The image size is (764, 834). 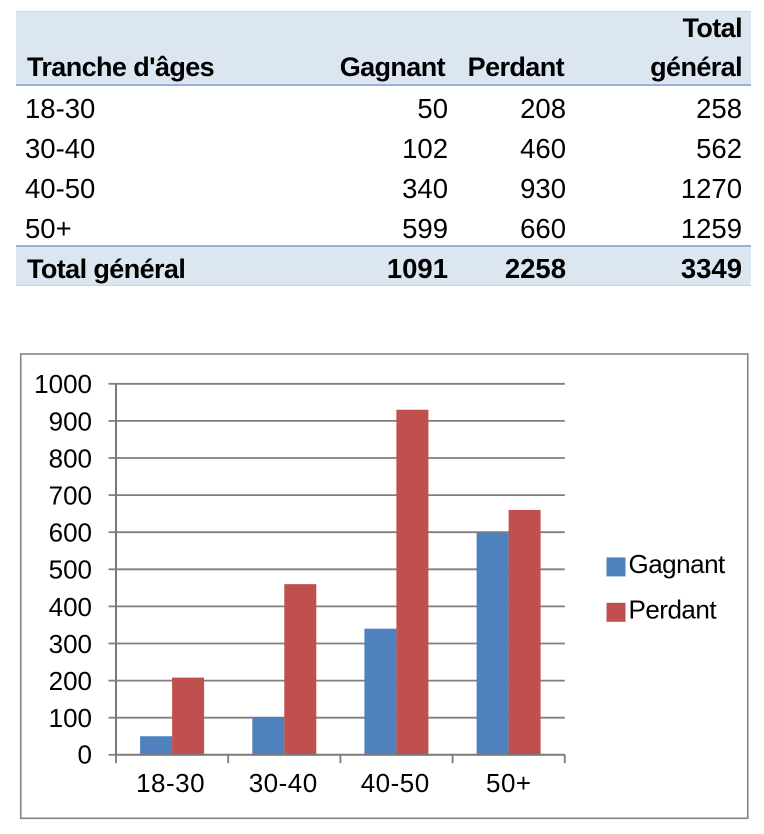 What do you see at coordinates (70, 533) in the screenshot?
I see `svg-text: 600` at bounding box center [70, 533].